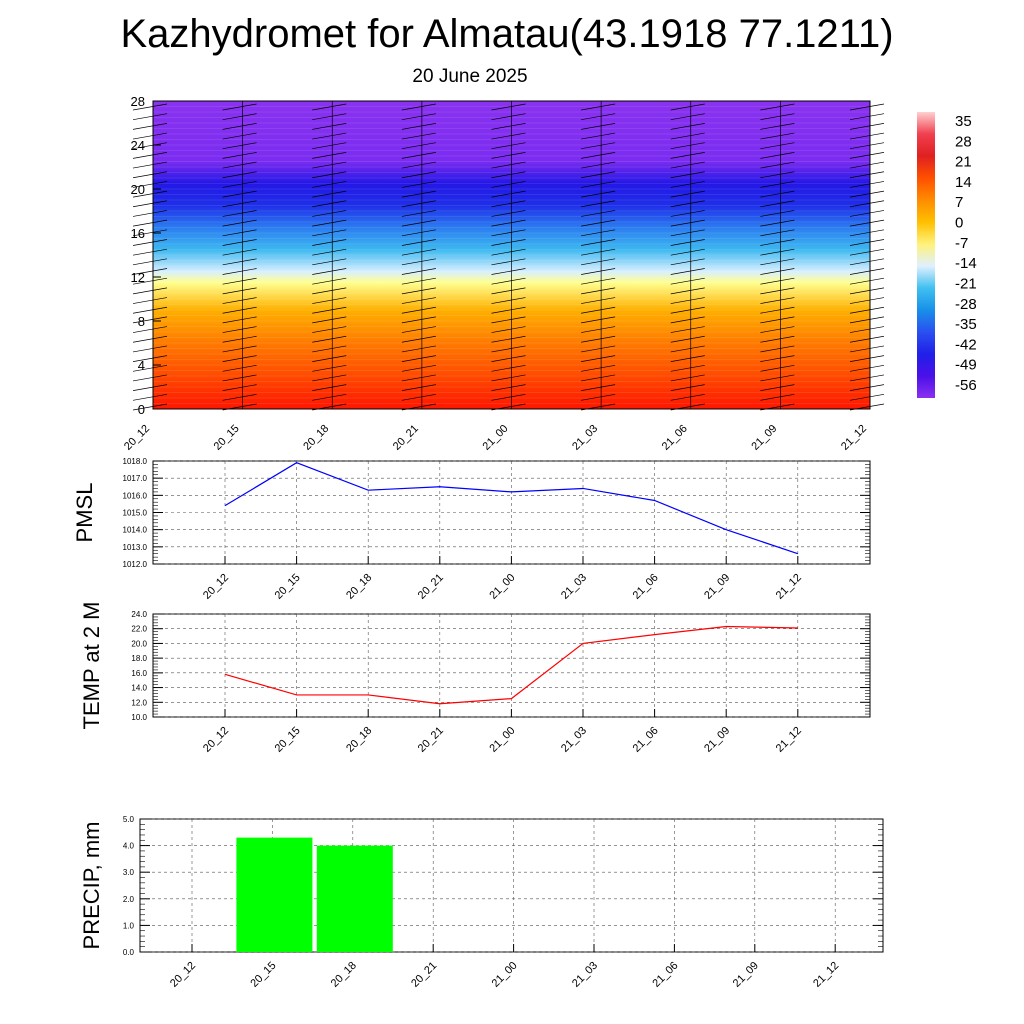 Image resolution: width=1024 pixels, height=1024 pixels. I want to click on y-tick-label: 1012.0, so click(135, 564).